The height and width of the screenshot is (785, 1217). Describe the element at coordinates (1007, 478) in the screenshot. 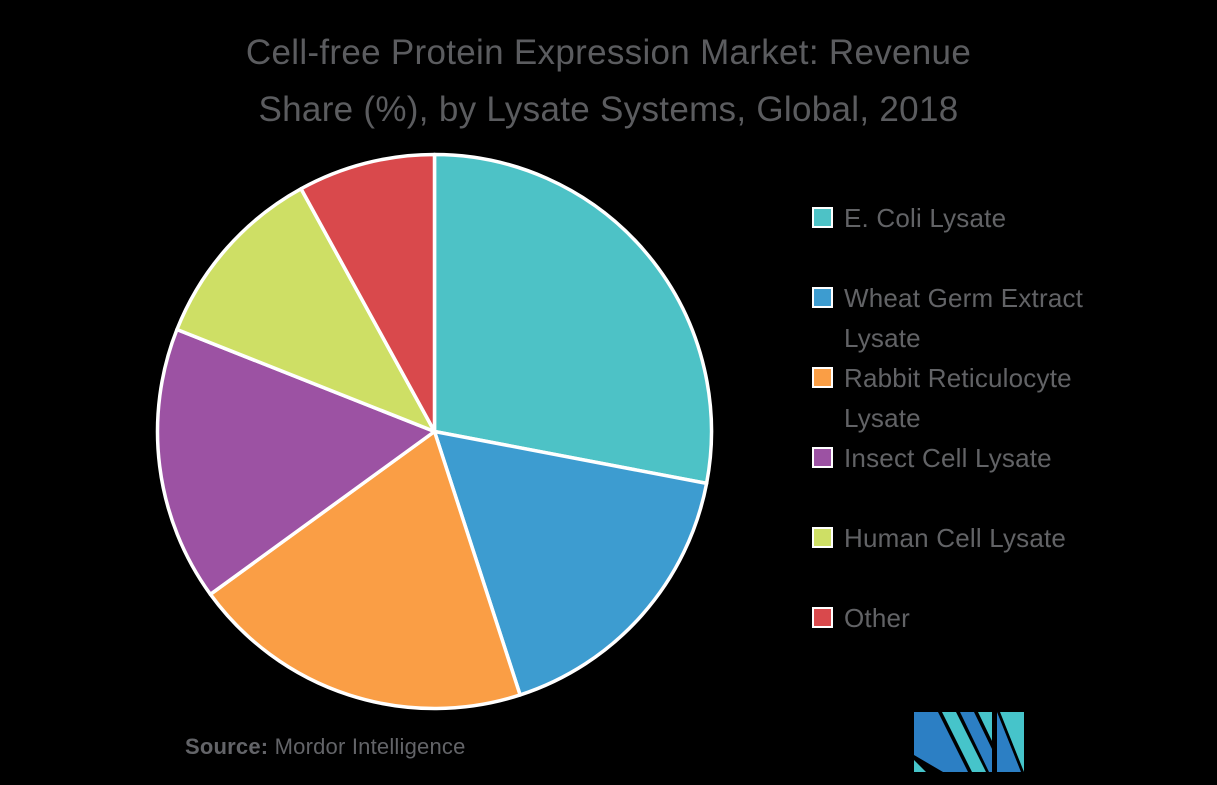

I see `legend-item-insect-cell-lysate: Insect Cell Lysate` at that location.